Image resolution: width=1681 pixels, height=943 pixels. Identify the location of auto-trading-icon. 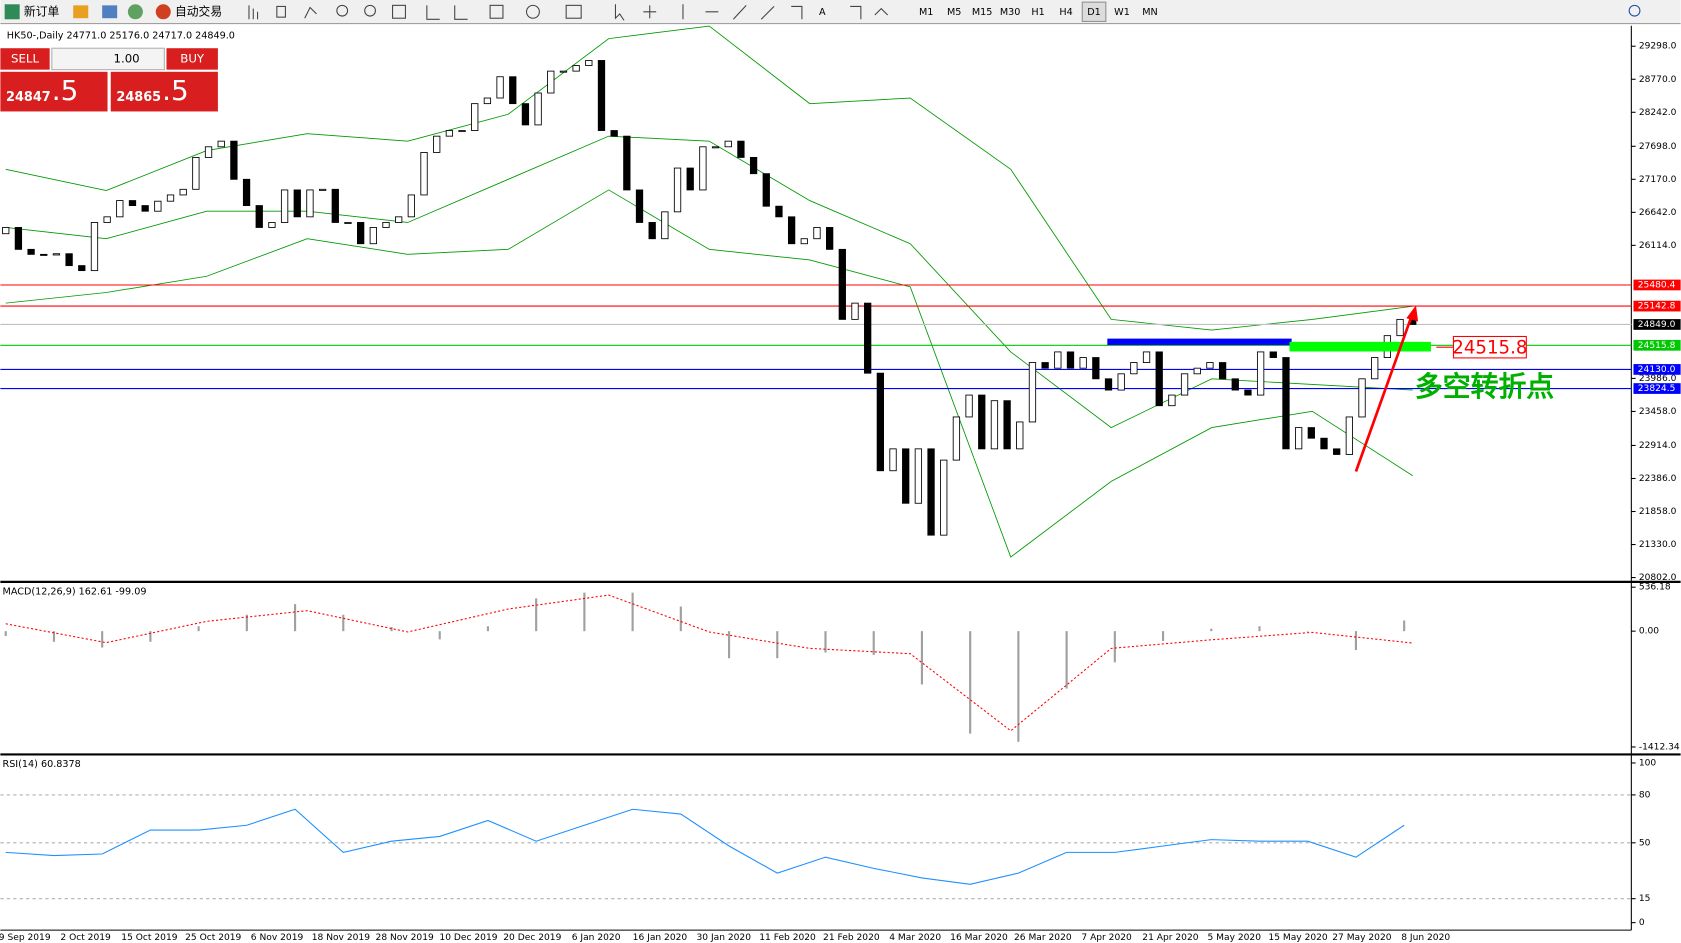
(163, 12).